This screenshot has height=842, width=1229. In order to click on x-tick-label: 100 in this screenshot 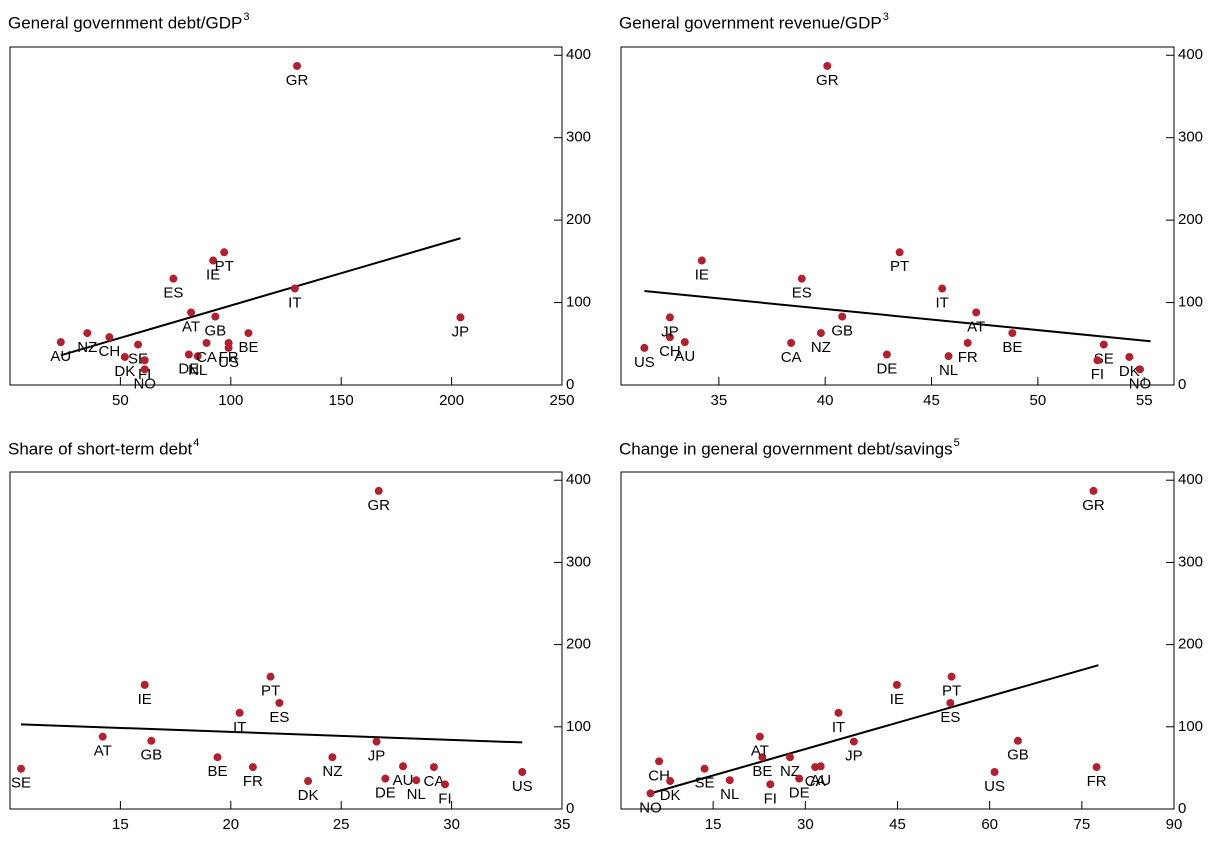, I will do `click(230, 400)`.